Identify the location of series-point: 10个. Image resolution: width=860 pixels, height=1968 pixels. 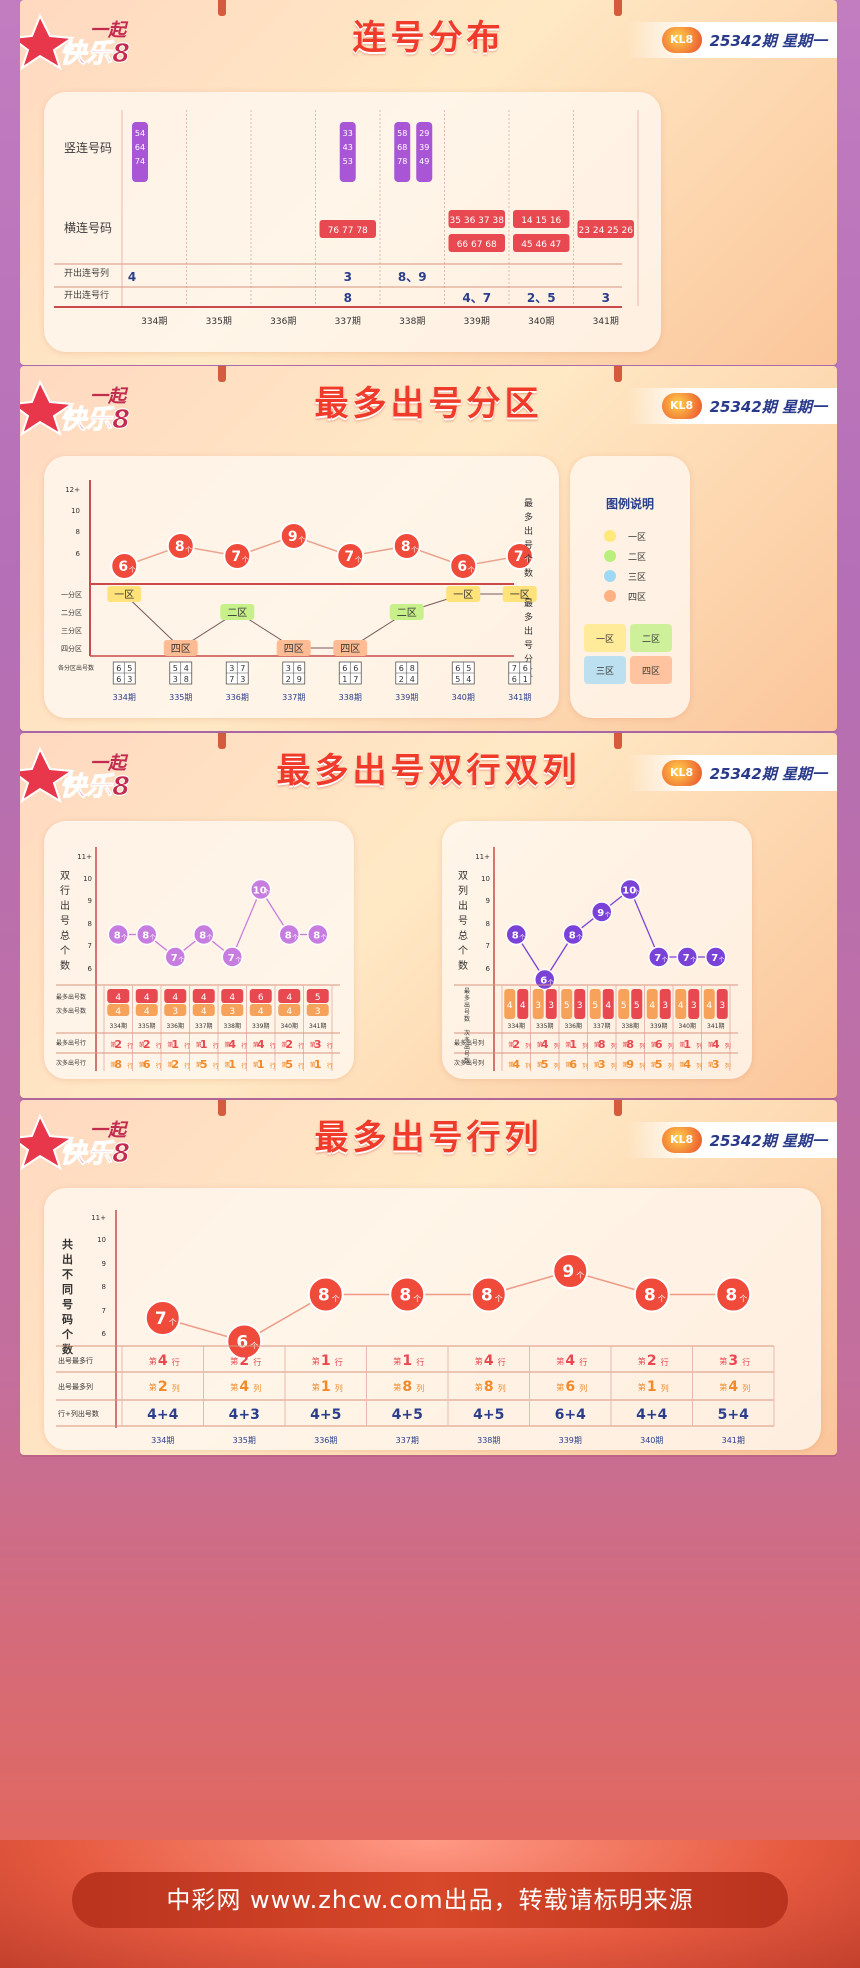
(261, 889).